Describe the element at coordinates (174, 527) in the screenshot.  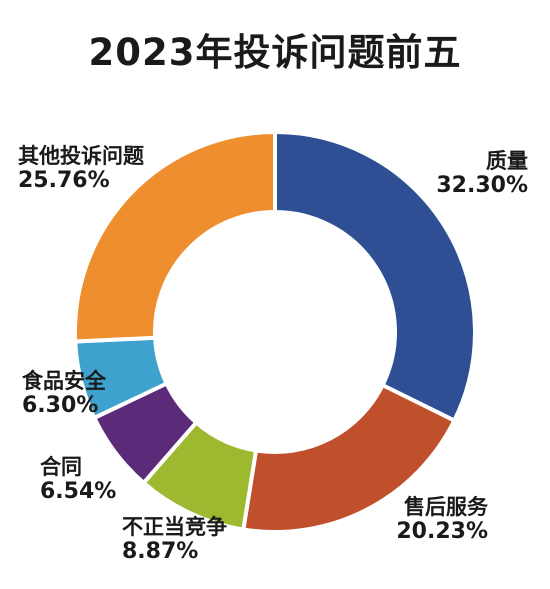
I see `slice-name: 不正当竞争` at that location.